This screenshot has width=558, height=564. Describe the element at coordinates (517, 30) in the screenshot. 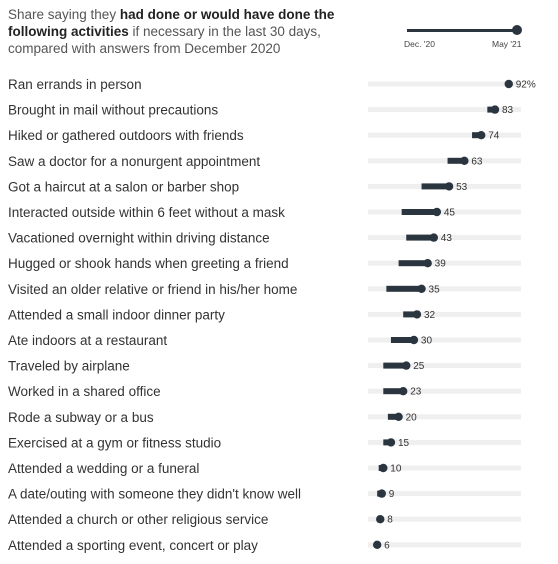

I see `legend-dot` at that location.